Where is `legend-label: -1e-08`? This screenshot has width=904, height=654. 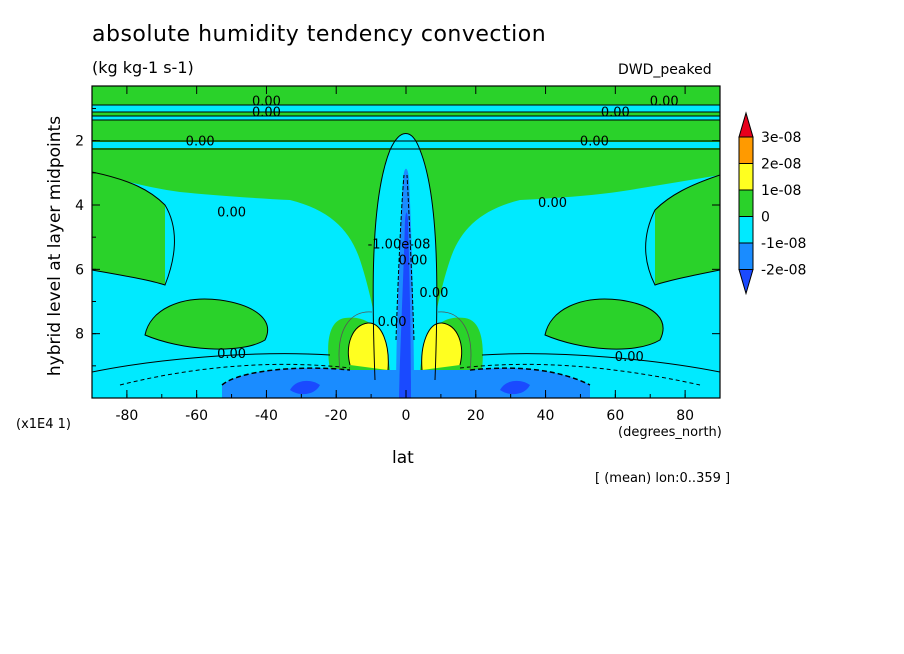 legend-label: -1e-08 is located at coordinates (783, 244).